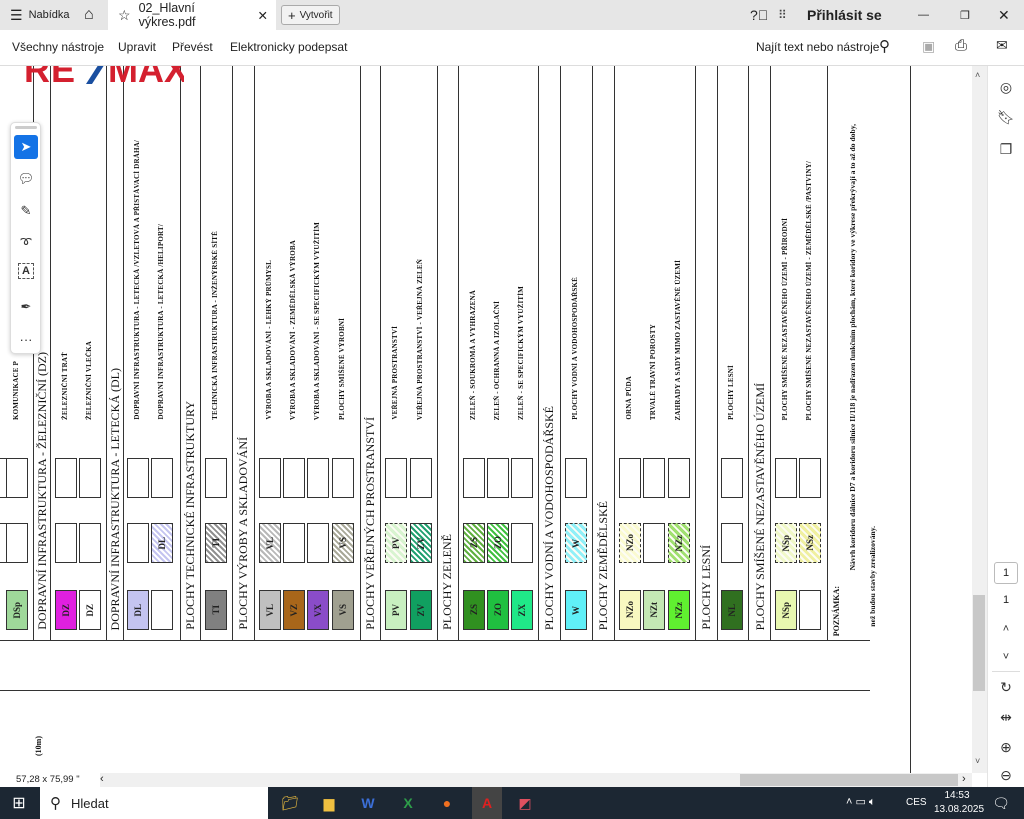  Describe the element at coordinates (964, 779) in the screenshot. I see `scroll-right-icon: ›` at that location.